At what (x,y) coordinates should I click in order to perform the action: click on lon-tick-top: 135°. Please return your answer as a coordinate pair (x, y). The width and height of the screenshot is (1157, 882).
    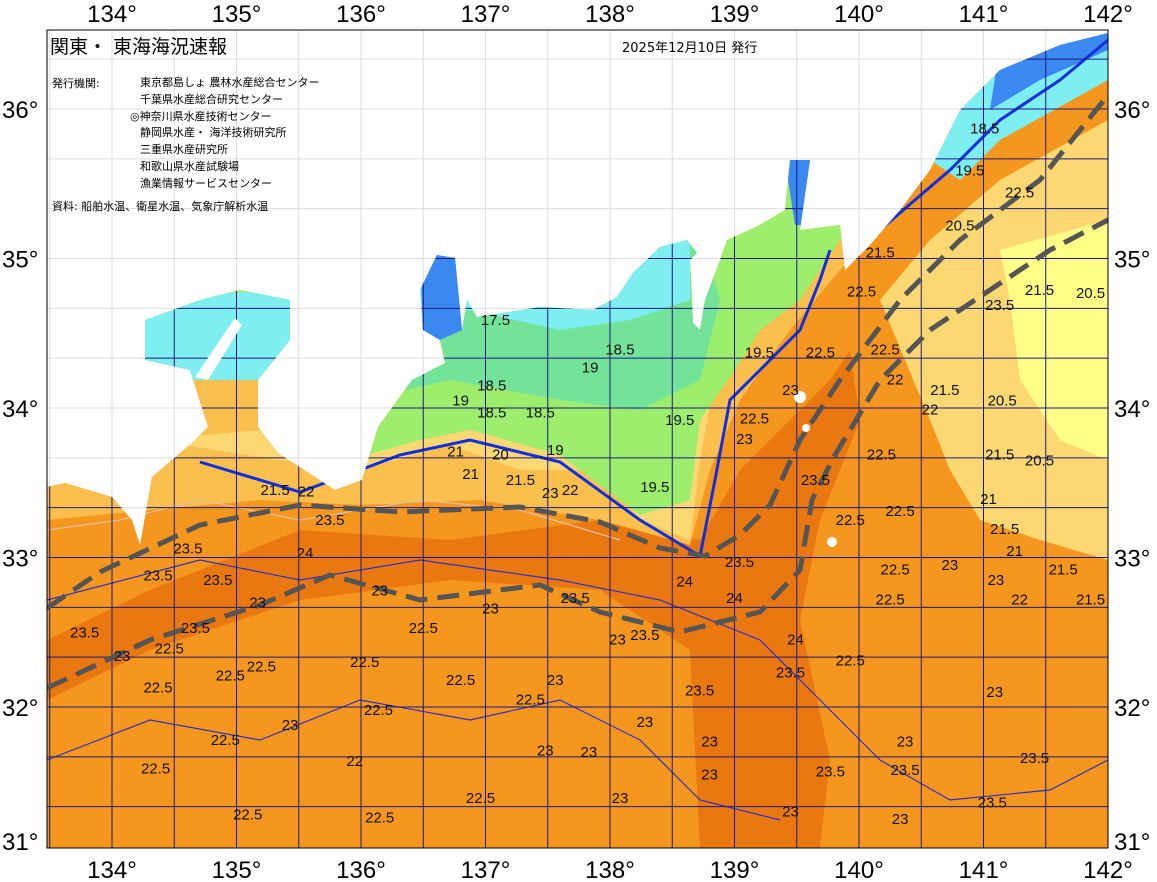
    Looking at the image, I should click on (237, 14).